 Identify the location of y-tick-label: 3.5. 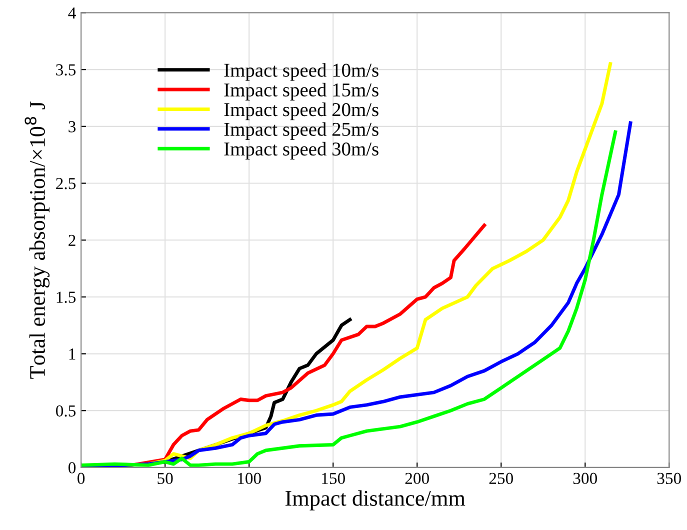
(66, 70).